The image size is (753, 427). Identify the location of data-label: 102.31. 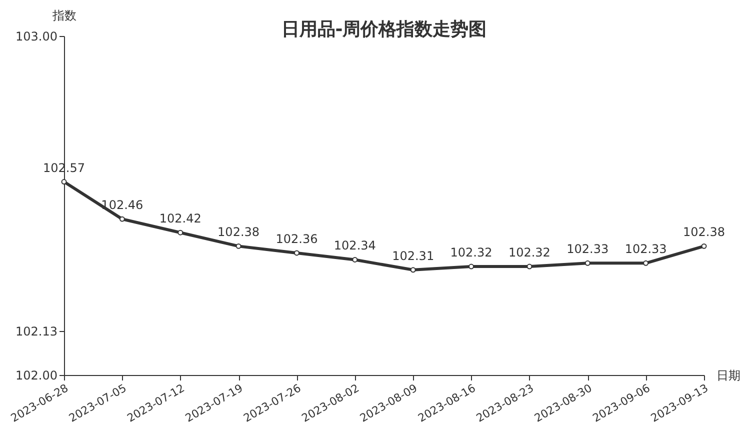
(413, 255).